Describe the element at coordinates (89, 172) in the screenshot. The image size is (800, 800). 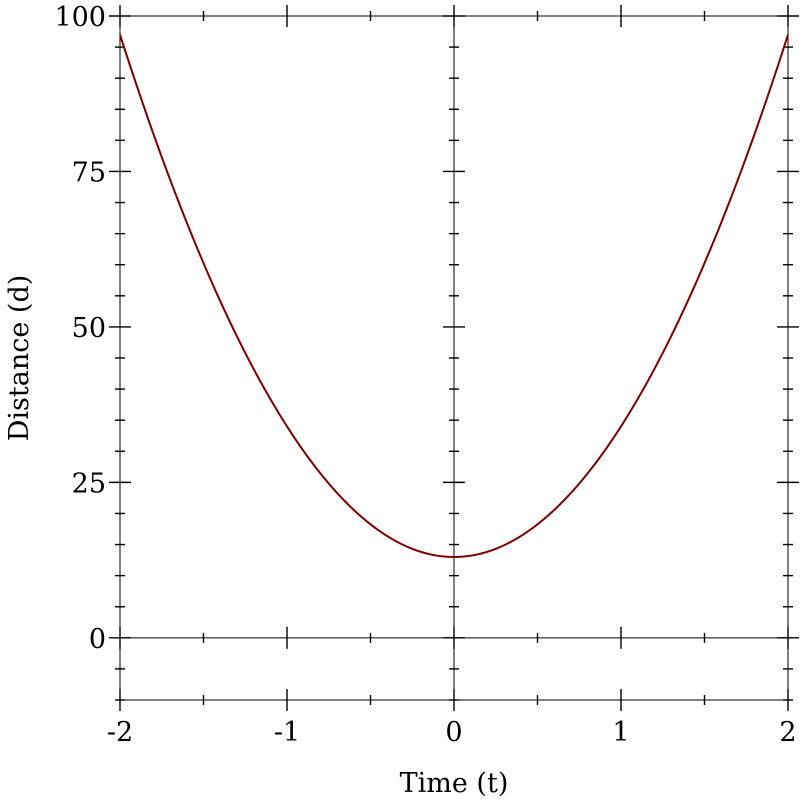
I see `y-tick-label: 75` at that location.